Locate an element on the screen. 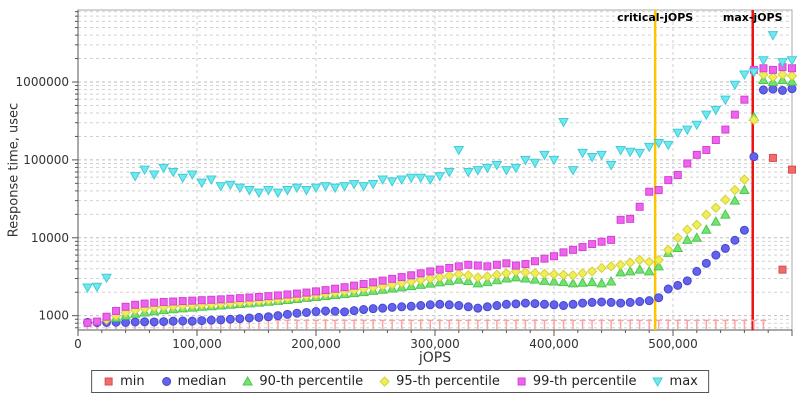 This screenshot has width=800, height=400. legend-item-median: median is located at coordinates (193, 381).